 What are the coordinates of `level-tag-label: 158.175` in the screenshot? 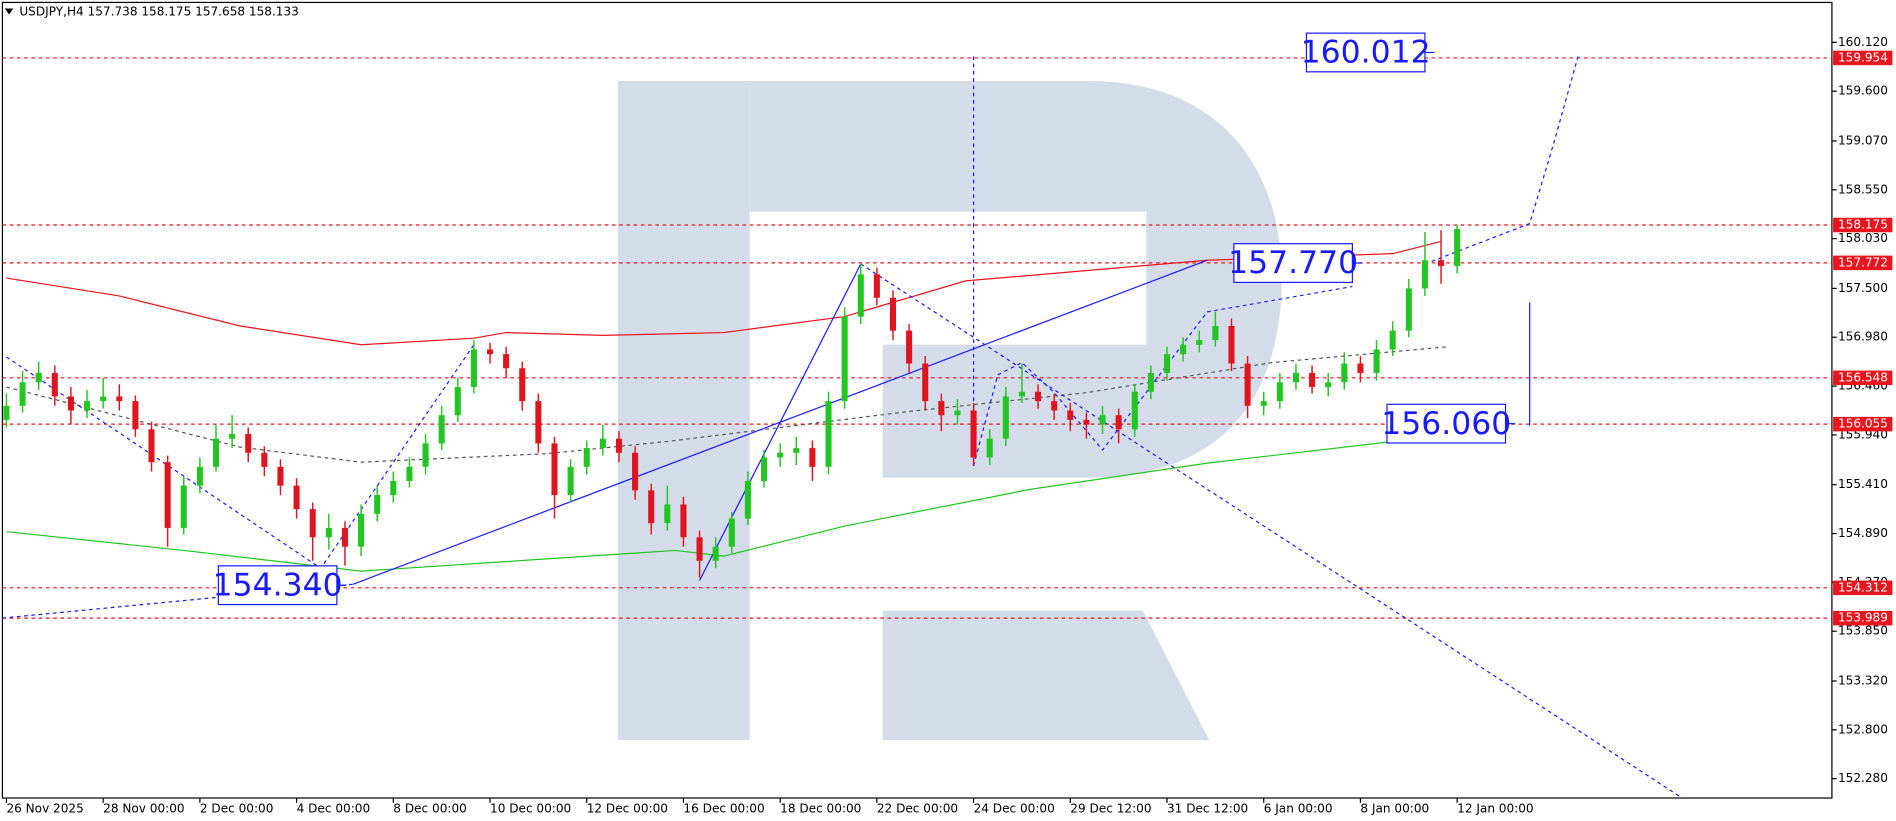 It's located at (1863, 225).